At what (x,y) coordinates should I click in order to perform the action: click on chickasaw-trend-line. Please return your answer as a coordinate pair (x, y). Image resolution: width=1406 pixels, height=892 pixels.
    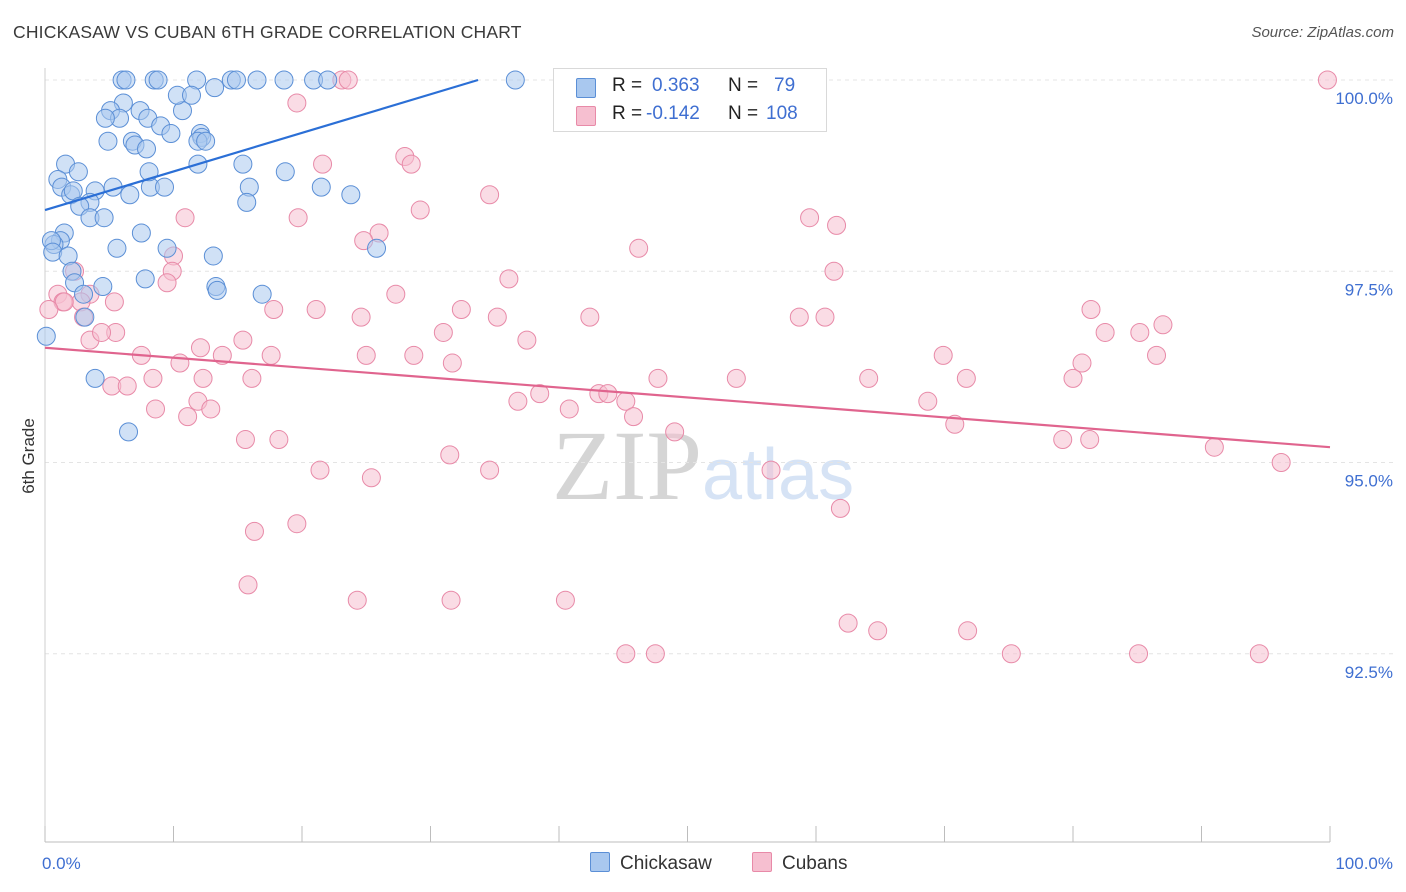
    Looking at the image, I should click on (261, 145).